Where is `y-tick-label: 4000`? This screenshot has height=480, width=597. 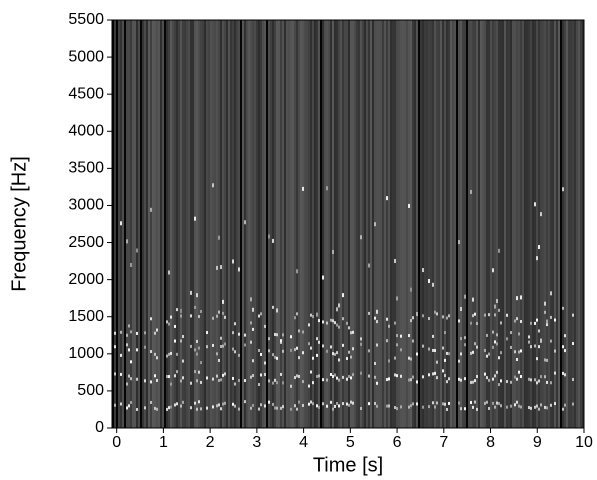 y-tick-label: 4000 is located at coordinates (86, 130).